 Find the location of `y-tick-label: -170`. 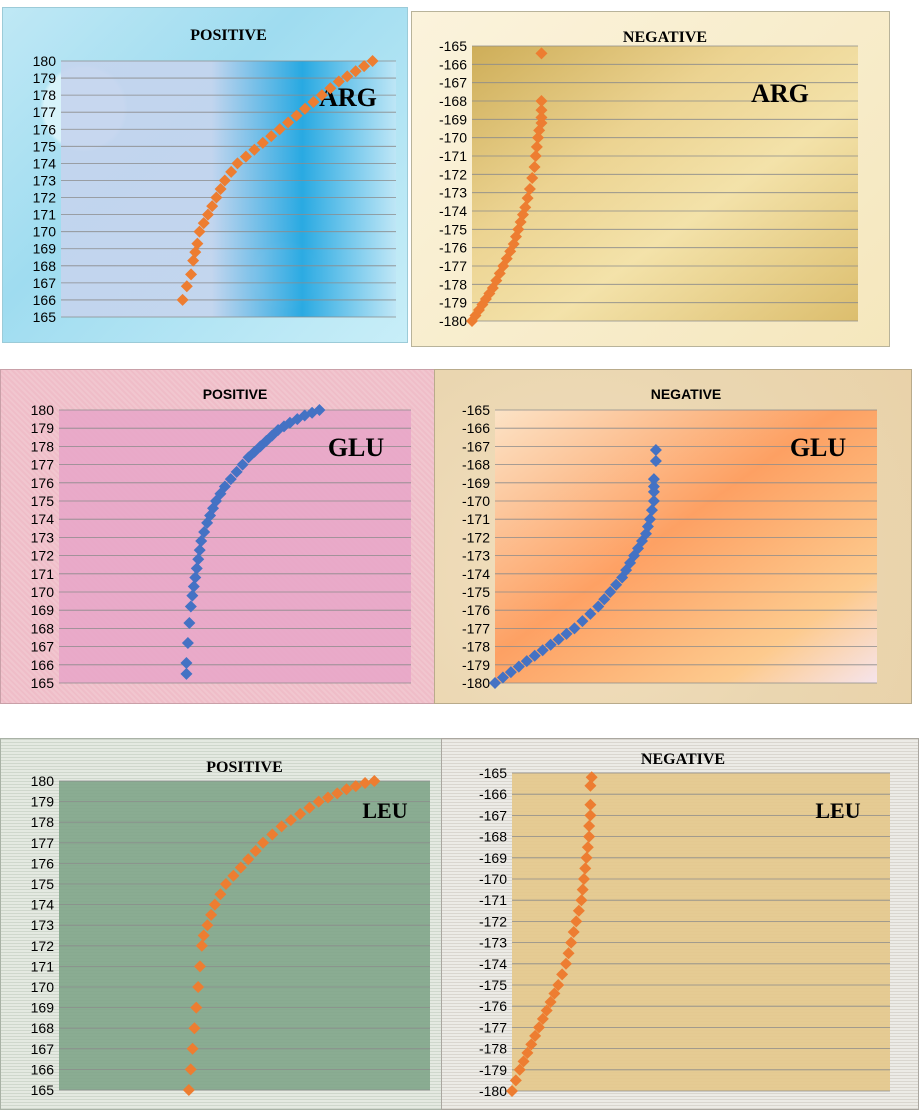

y-tick-label: -170 is located at coordinates (493, 879).